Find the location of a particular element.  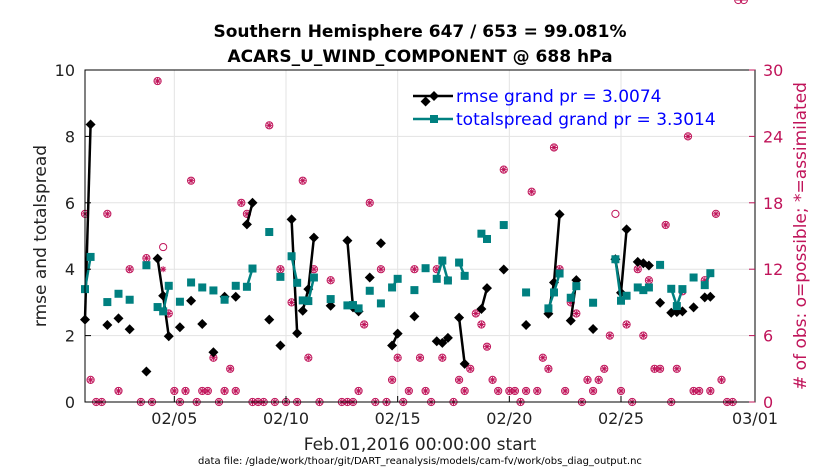

y2-axis-label: # of obs: o=possible; *=assimilated is located at coordinates (801, 236).